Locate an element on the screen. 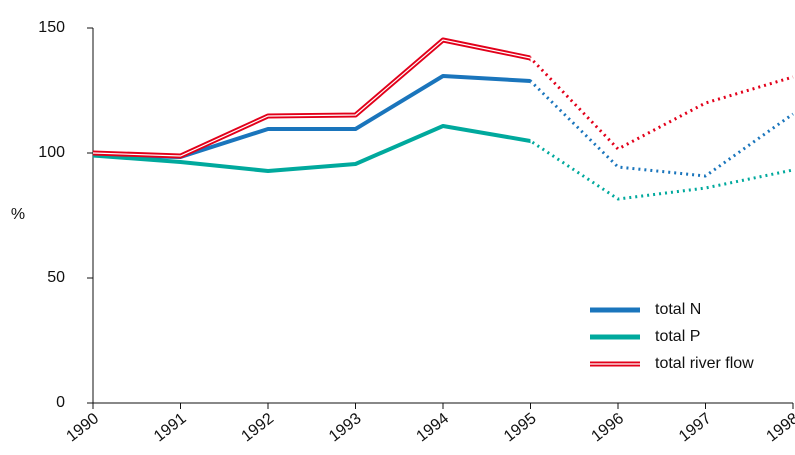  y-axis-label: % is located at coordinates (18, 214).